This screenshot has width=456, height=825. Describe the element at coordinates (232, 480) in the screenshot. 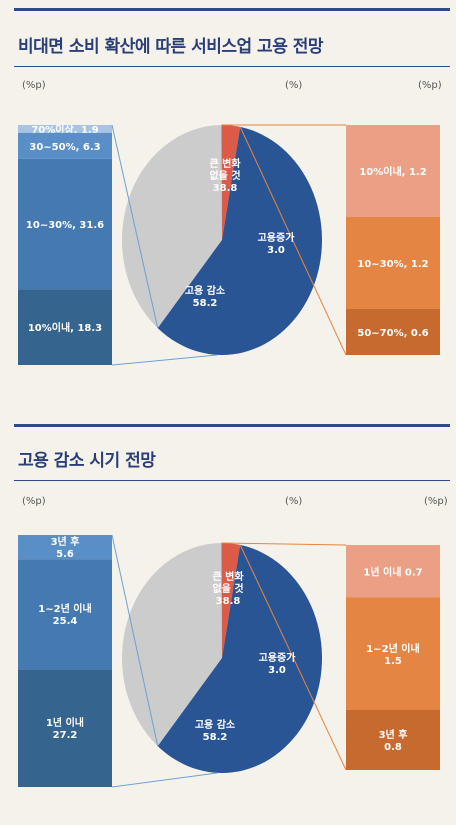

I see `chart2-title-rule` at that location.